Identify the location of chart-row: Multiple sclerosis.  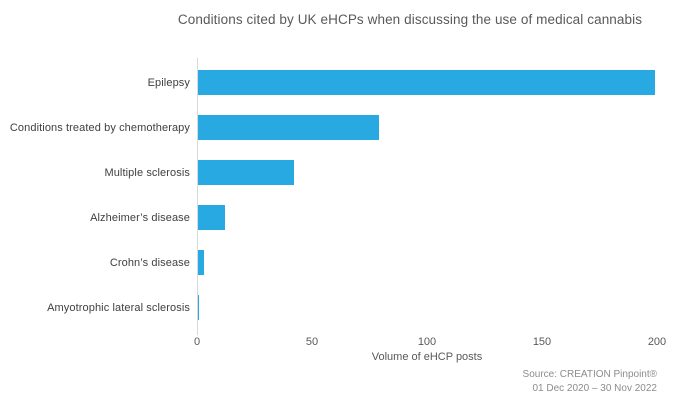
(348, 172).